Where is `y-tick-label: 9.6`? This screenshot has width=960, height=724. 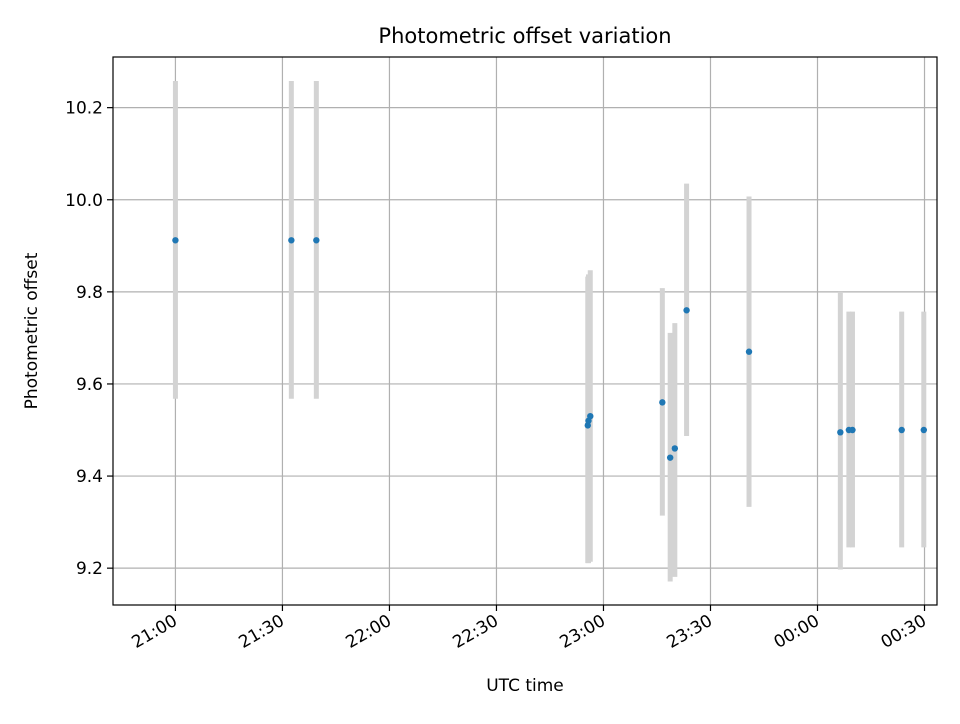 y-tick-label: 9.6 is located at coordinates (89, 385).